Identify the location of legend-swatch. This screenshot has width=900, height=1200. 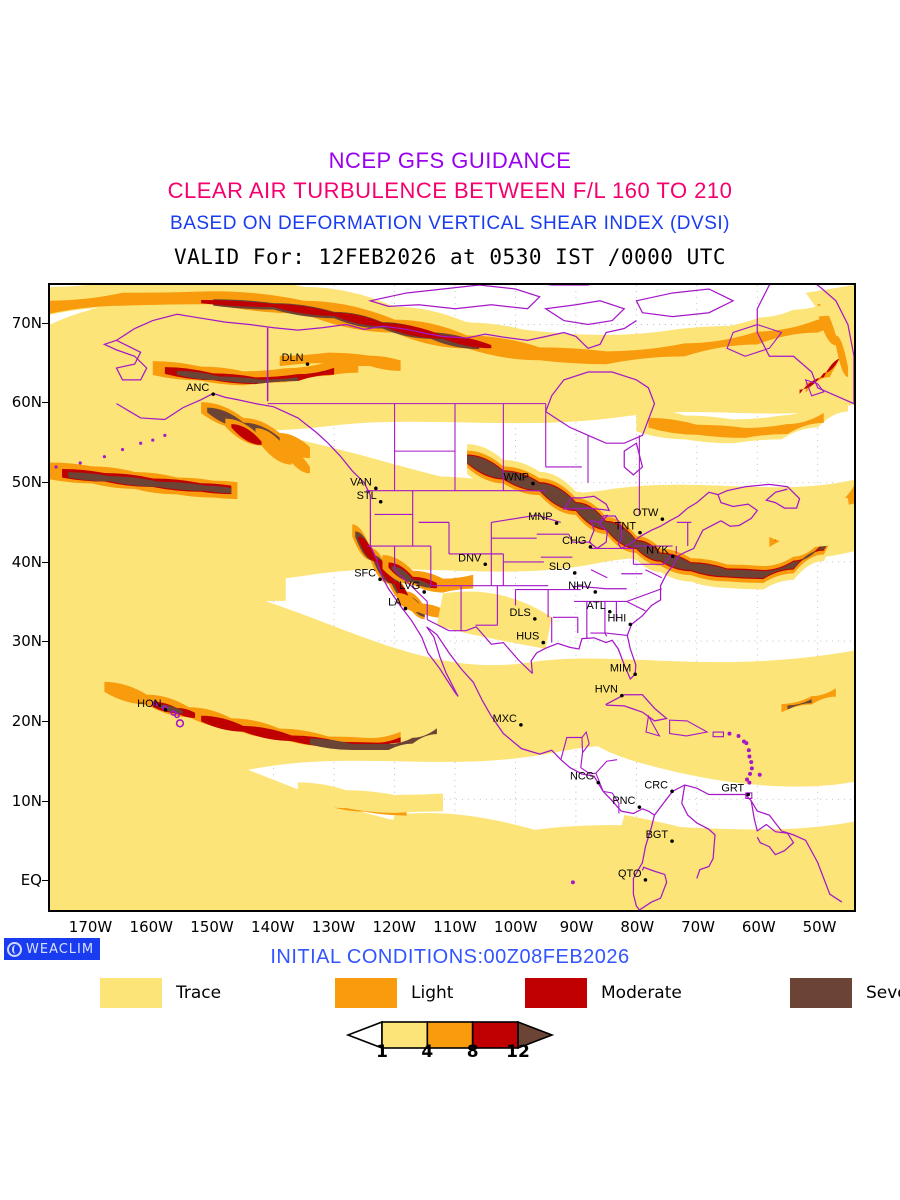
(131, 993).